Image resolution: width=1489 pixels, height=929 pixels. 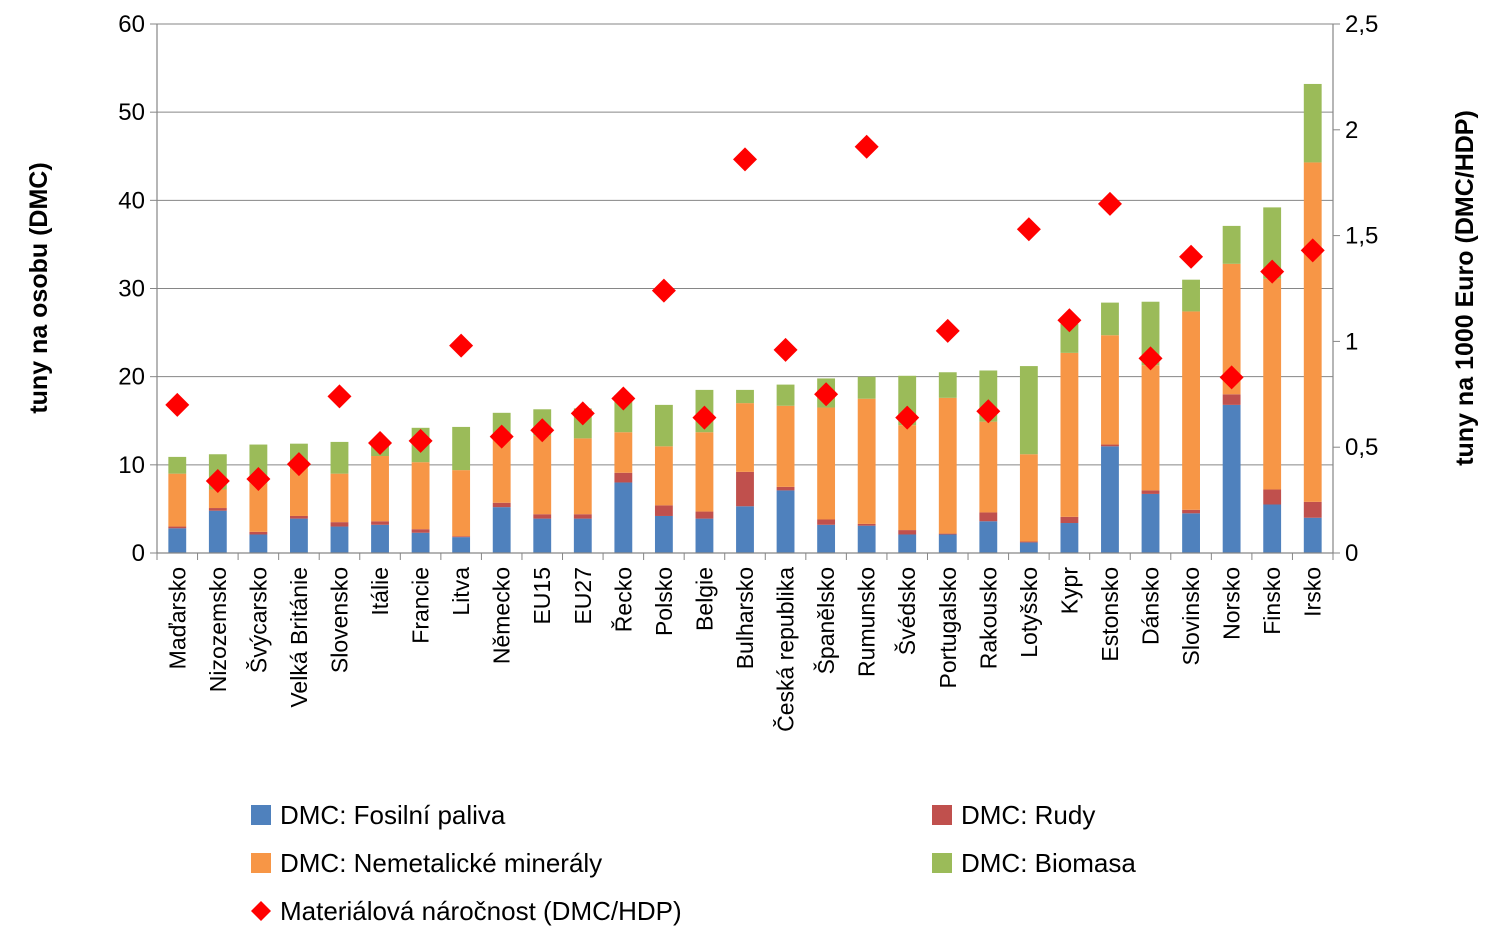 I want to click on x-category-label: Rumunsko, so click(x=867, y=622).